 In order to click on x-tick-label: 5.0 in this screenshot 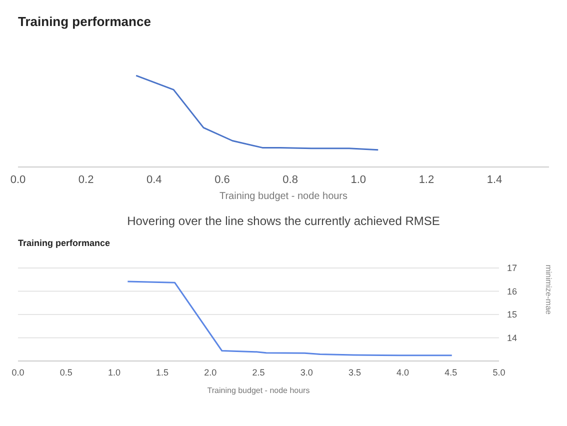, I will do `click(499, 372)`.